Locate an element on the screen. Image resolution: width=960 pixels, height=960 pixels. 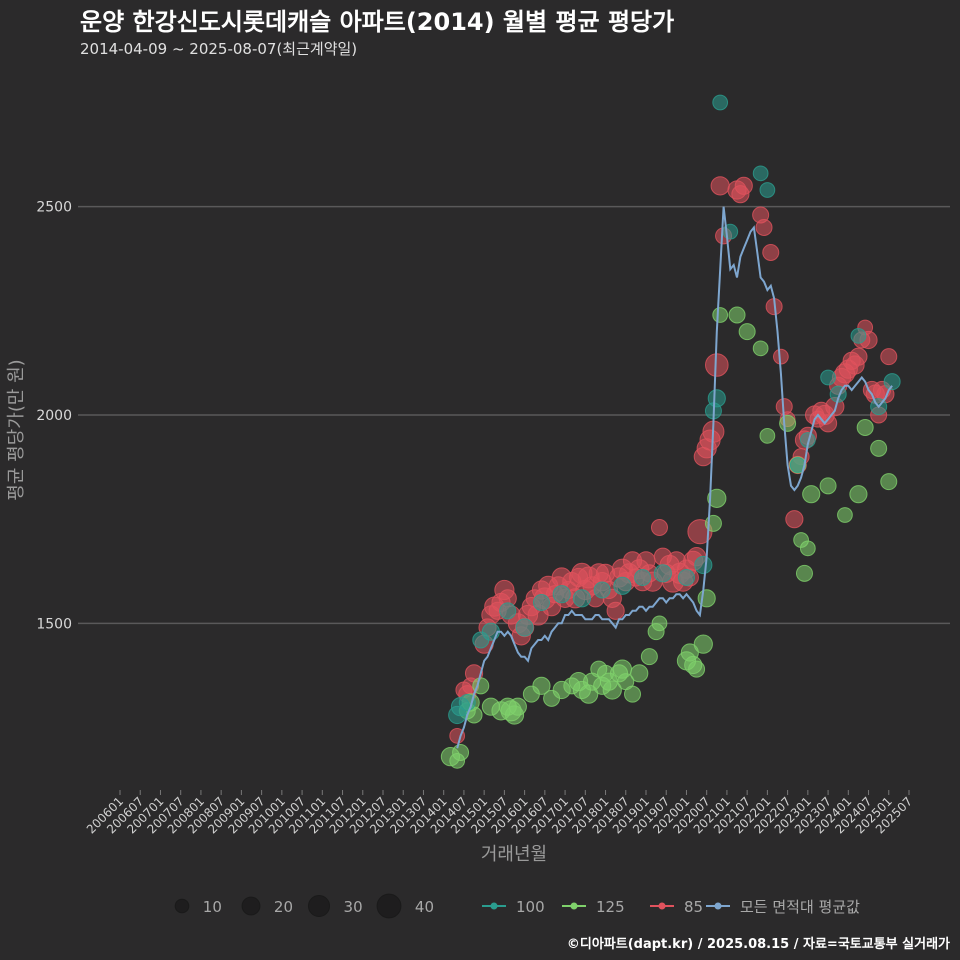
chart-title: 운양 한강신도시롯데캐슬 아파트(2014) 월별 평균 평당가 is located at coordinates (377, 22).